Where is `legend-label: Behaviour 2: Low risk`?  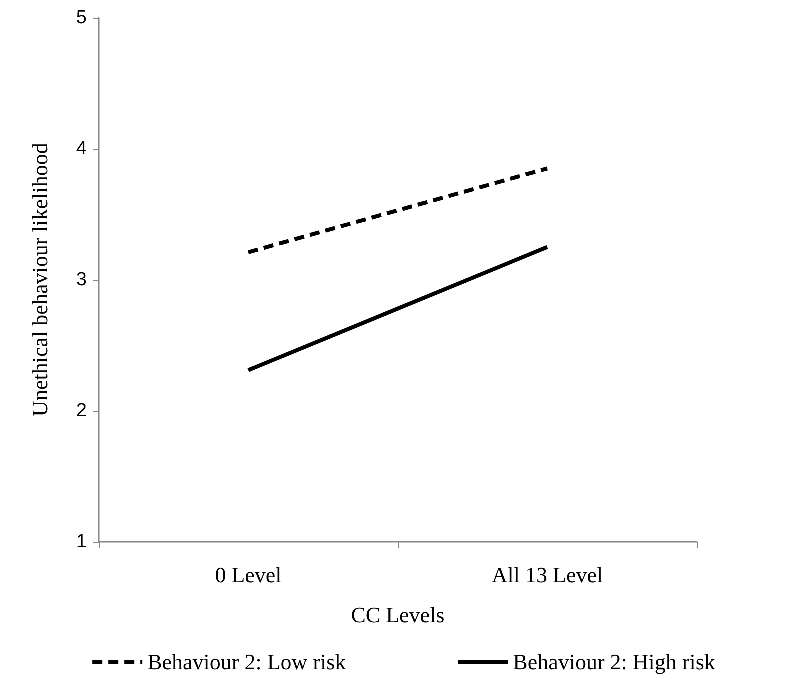
legend-label: Behaviour 2: Low risk is located at coordinates (247, 662).